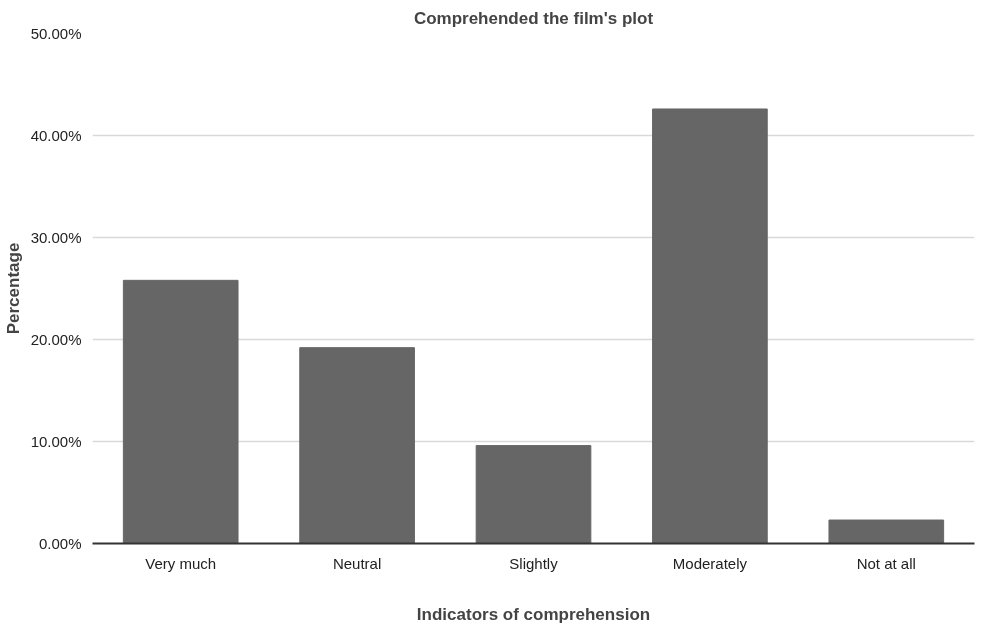 The width and height of the screenshot is (1008, 630). What do you see at coordinates (56, 135) in the screenshot?
I see `y-tick-label: 40.00%` at bounding box center [56, 135].